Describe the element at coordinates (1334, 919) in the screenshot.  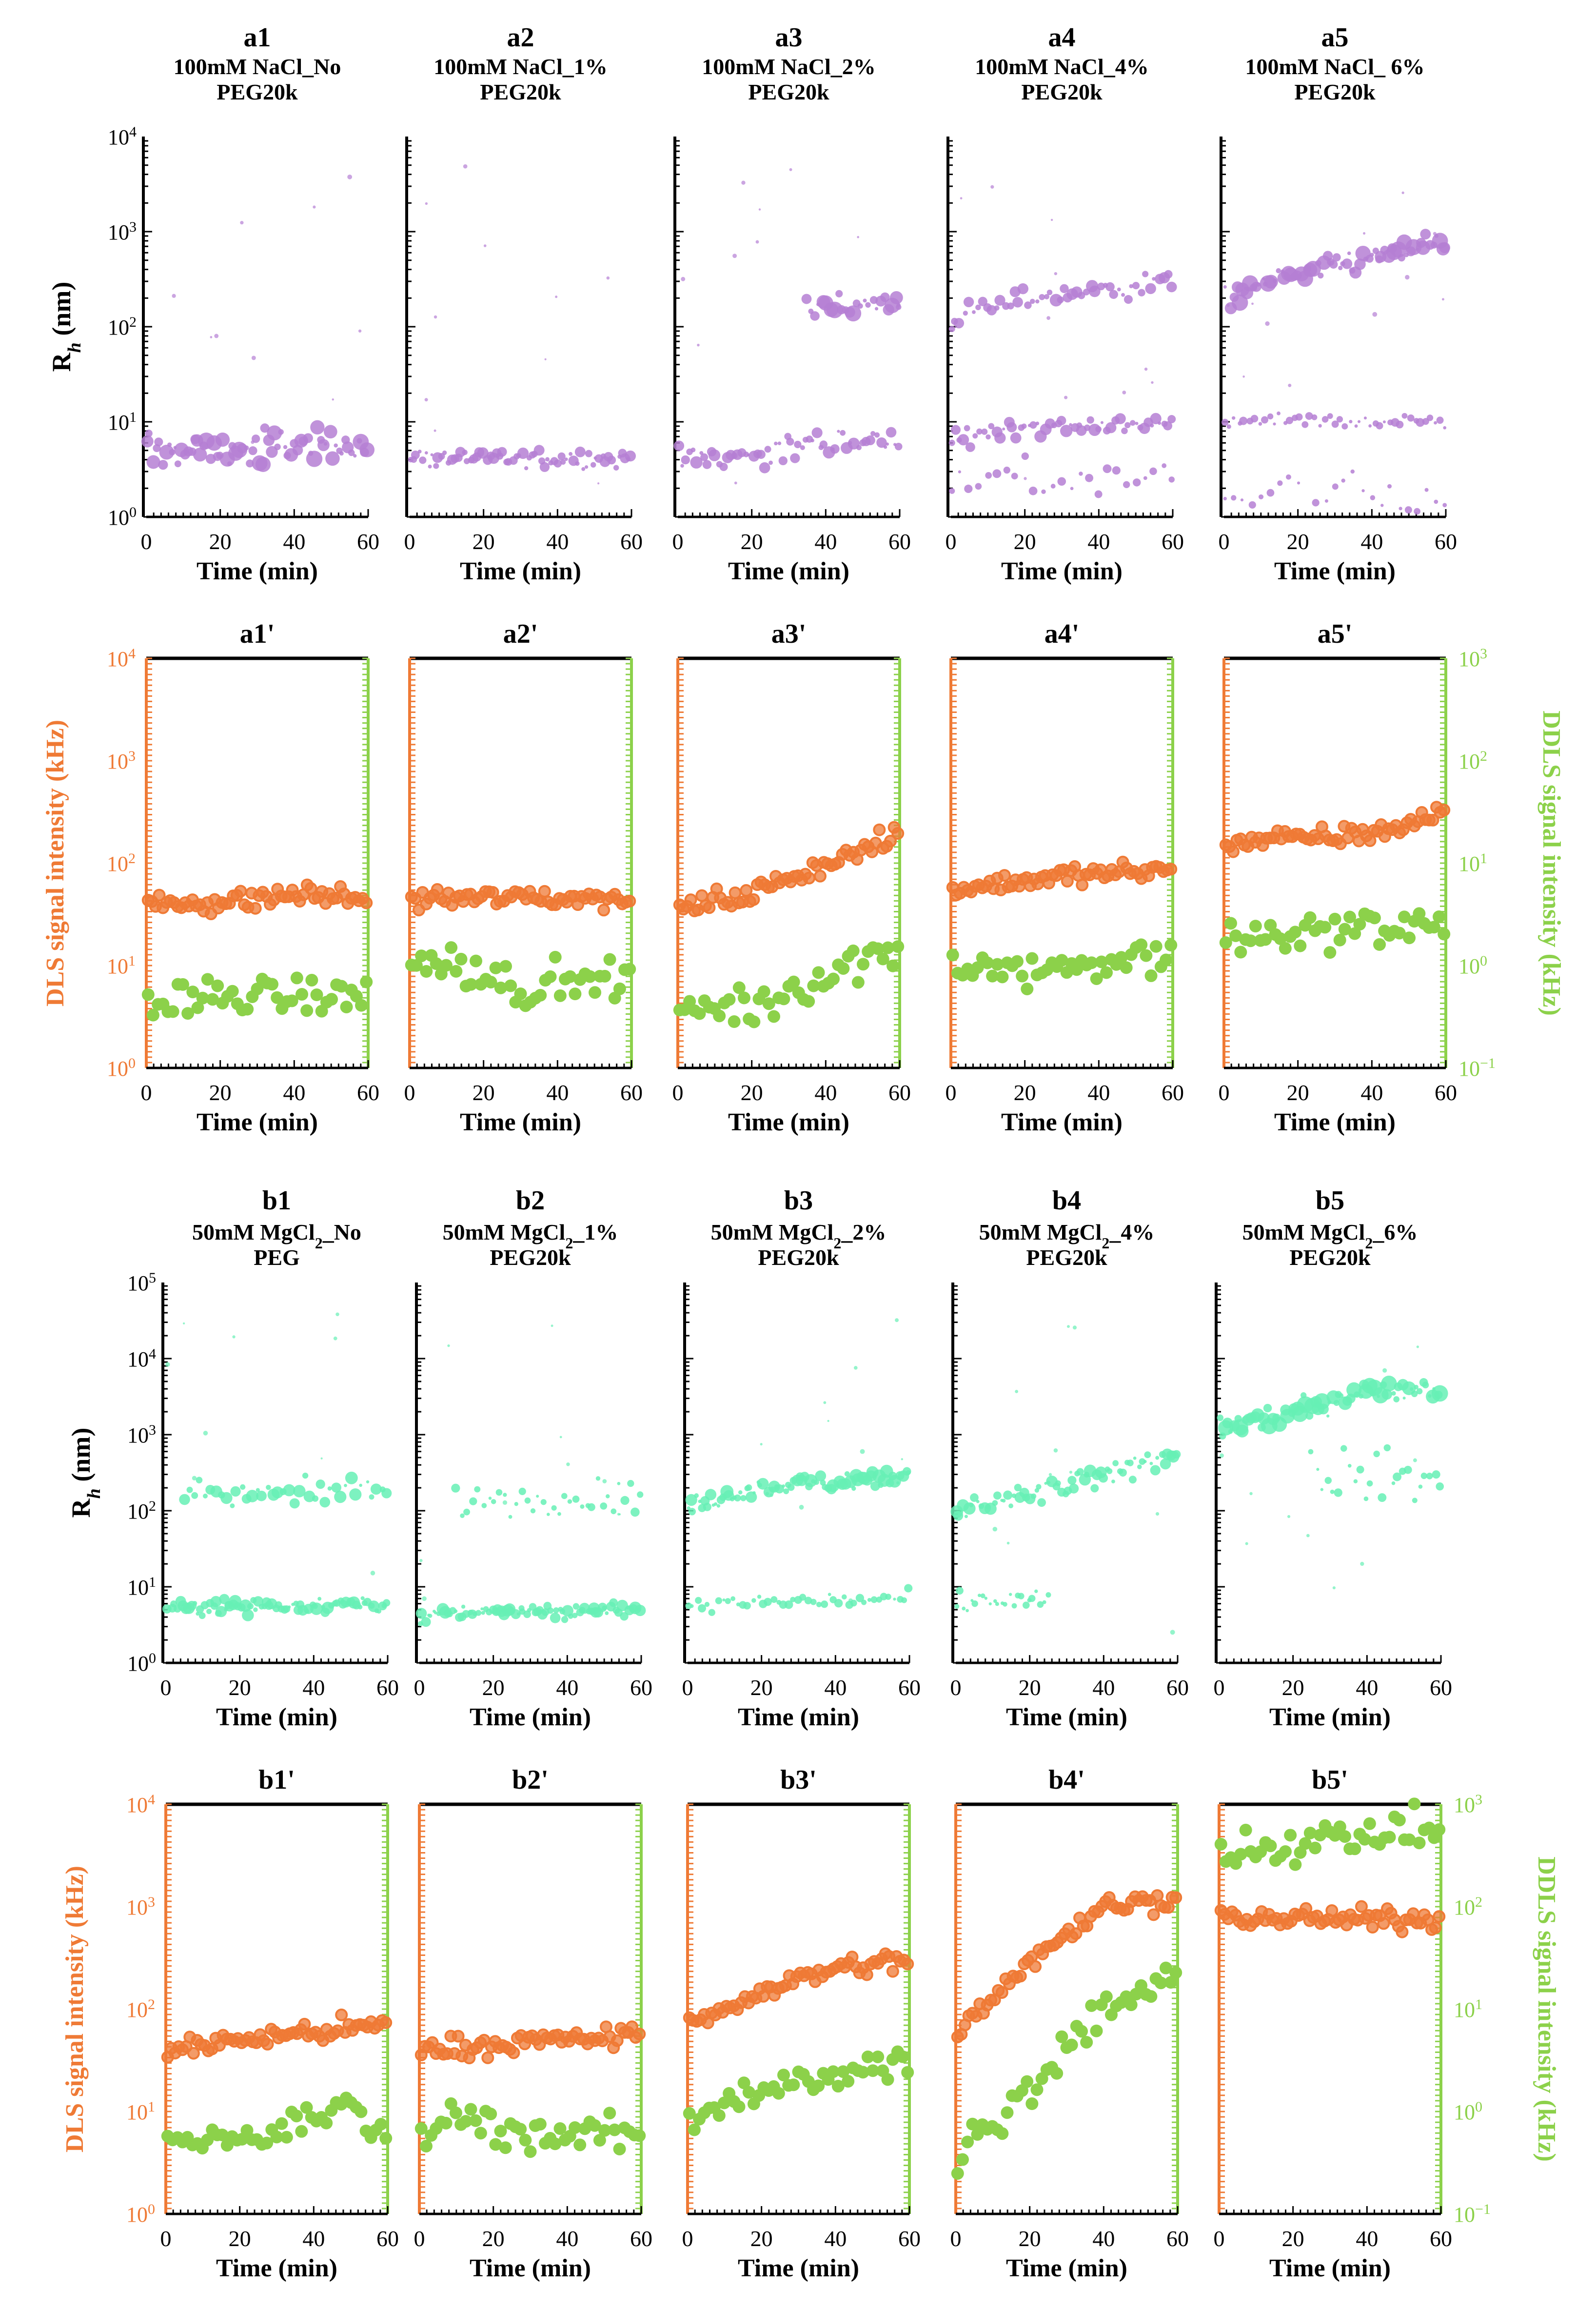
I see `ddls-point-a5p` at that location.